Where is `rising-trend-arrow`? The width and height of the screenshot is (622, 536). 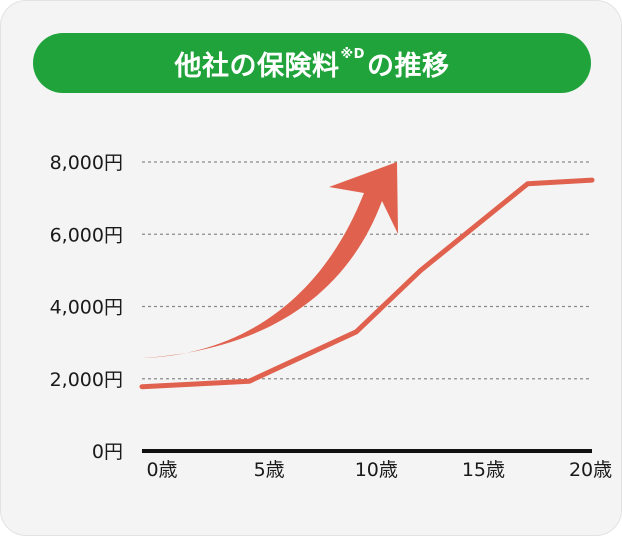 rising-trend-arrow is located at coordinates (270, 260).